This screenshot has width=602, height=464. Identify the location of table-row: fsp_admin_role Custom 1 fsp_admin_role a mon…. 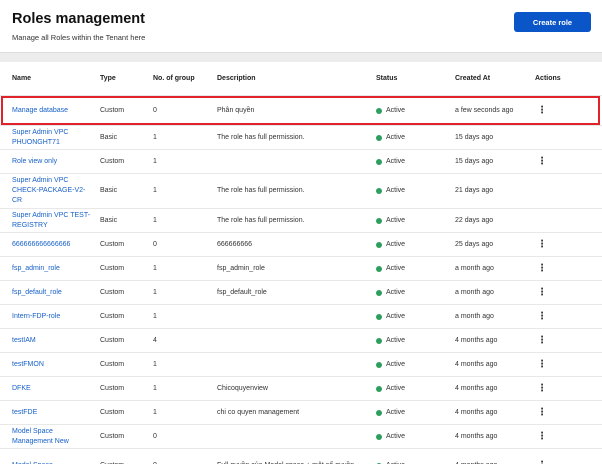
(301, 268).